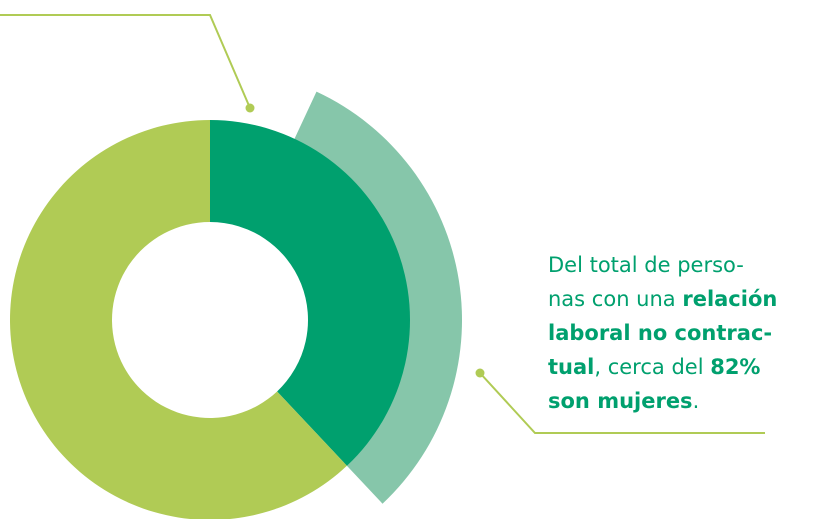  What do you see at coordinates (652, 367) in the screenshot?
I see `annotation-run: , cerca del` at bounding box center [652, 367].